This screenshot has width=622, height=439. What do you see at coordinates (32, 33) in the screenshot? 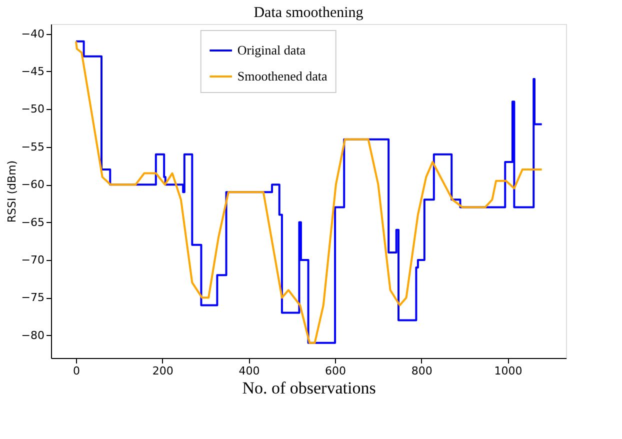
I see `y-tick-label: −40` at bounding box center [32, 33].